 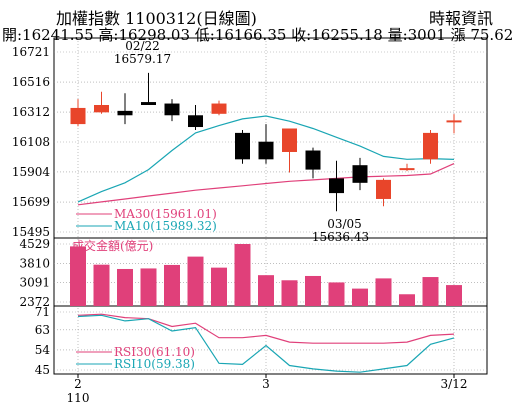 What do you see at coordinates (31, 82) in the screenshot?
I see `y-tick-label: 16516` at bounding box center [31, 82].